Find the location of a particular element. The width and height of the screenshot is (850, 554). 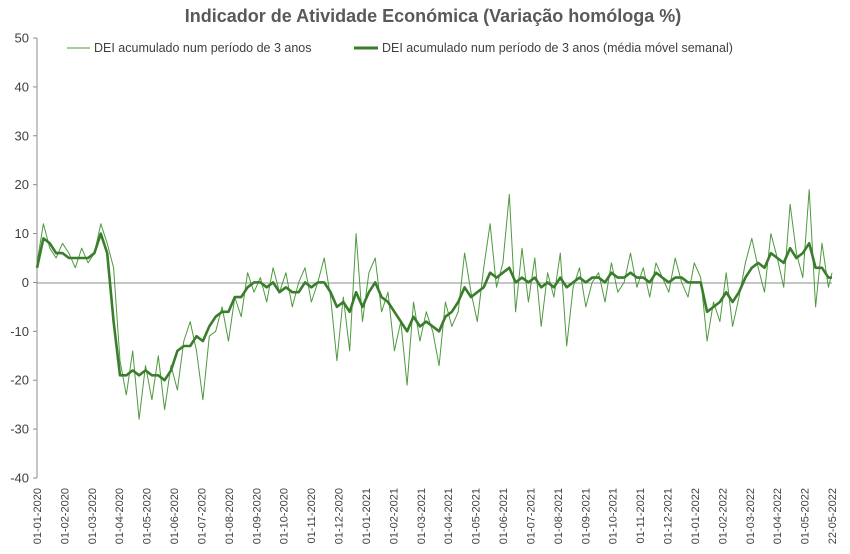

x-tick-label: 01-08-2021 is located at coordinates (559, 516).